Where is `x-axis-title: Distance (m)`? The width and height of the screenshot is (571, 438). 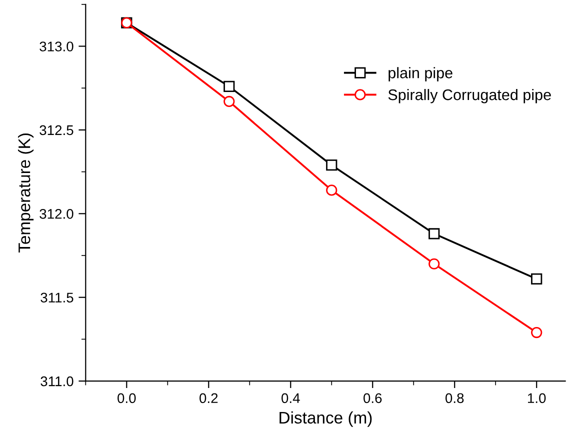
x-axis-title: Distance (m) is located at coordinates (326, 419).